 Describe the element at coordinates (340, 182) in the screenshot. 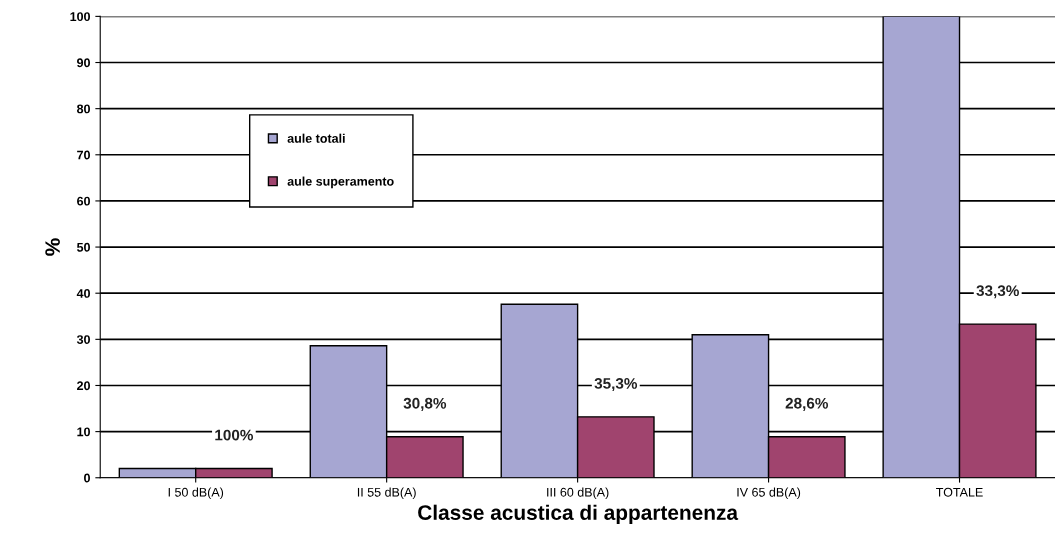

I see `legend-label: aule superamento` at that location.